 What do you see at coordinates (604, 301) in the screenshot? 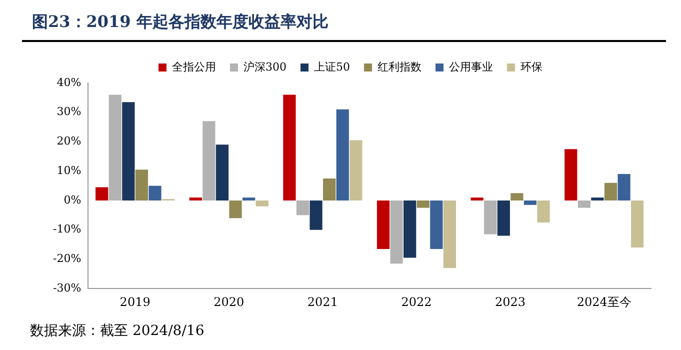
I see `x-tick-label: 2024至今` at bounding box center [604, 301].